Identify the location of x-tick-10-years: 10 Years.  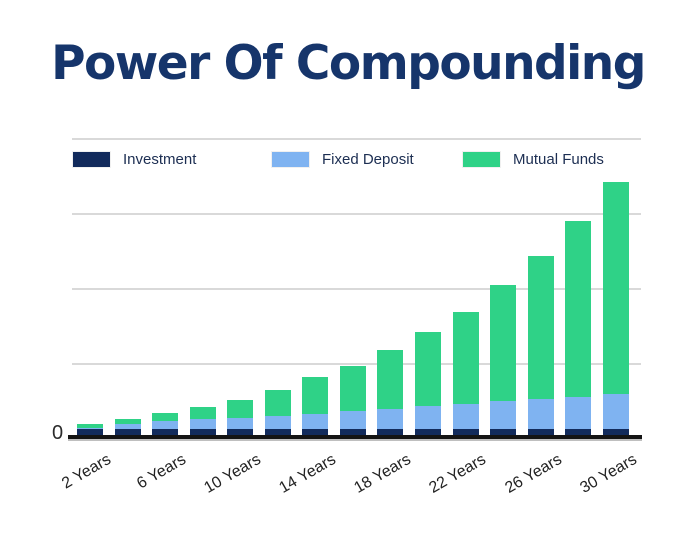
(232, 474).